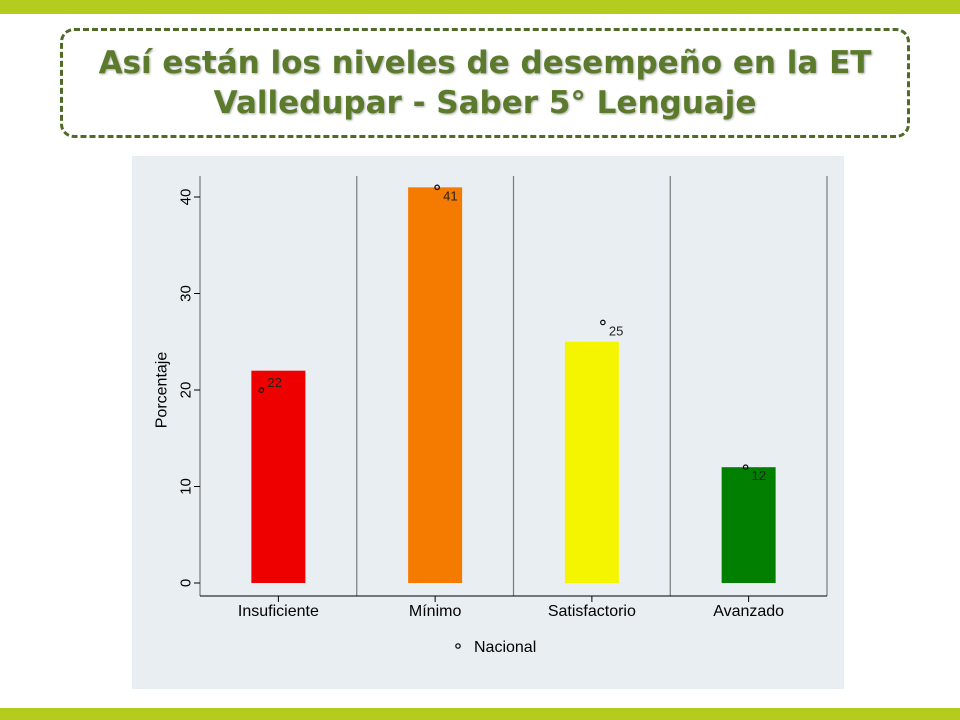 This screenshot has width=960, height=720. I want to click on y-tick-label: 30, so click(186, 293).